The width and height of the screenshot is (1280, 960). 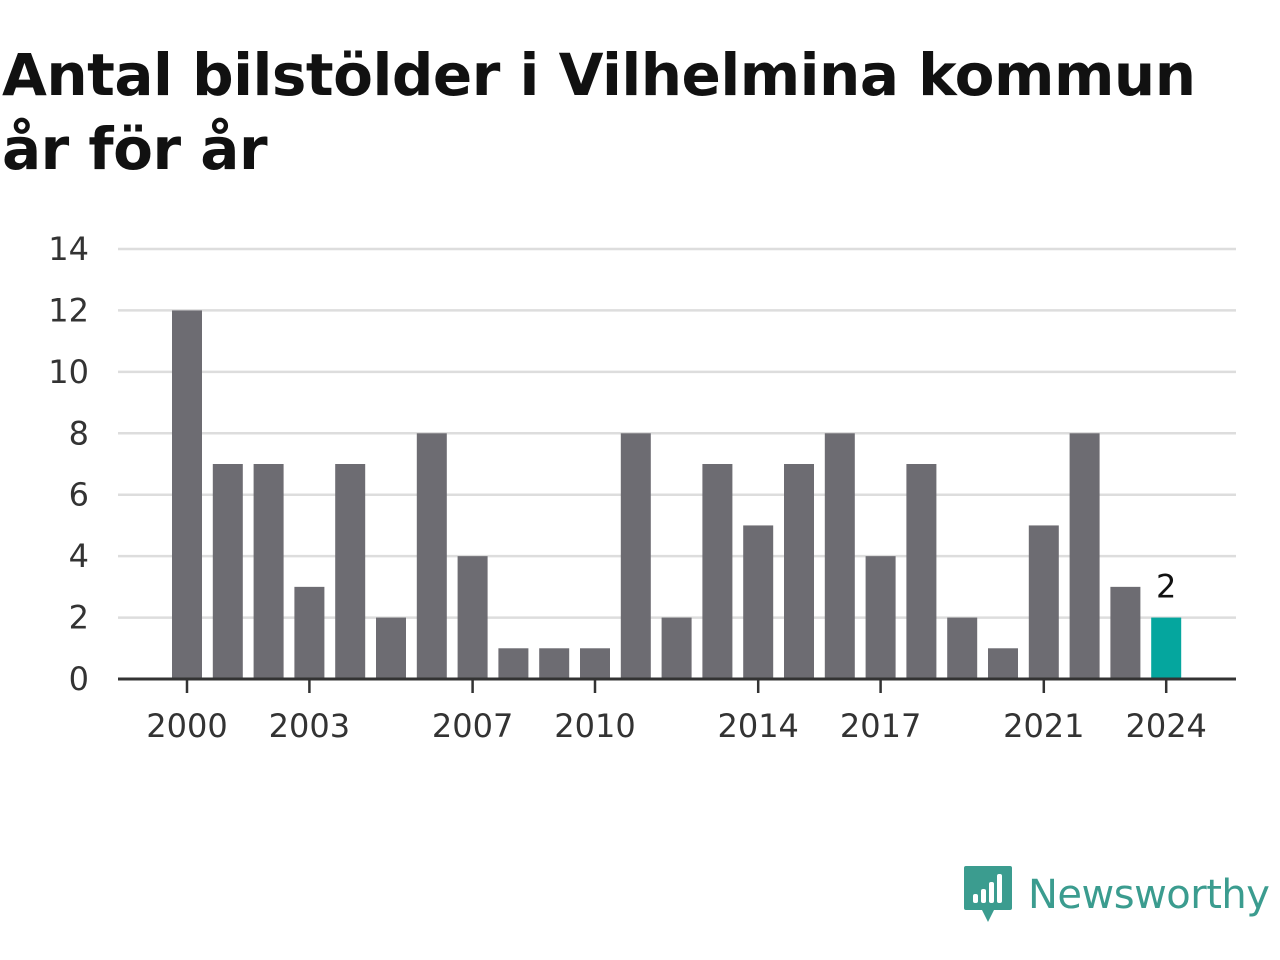 I want to click on bar-2002, so click(x=268, y=571).